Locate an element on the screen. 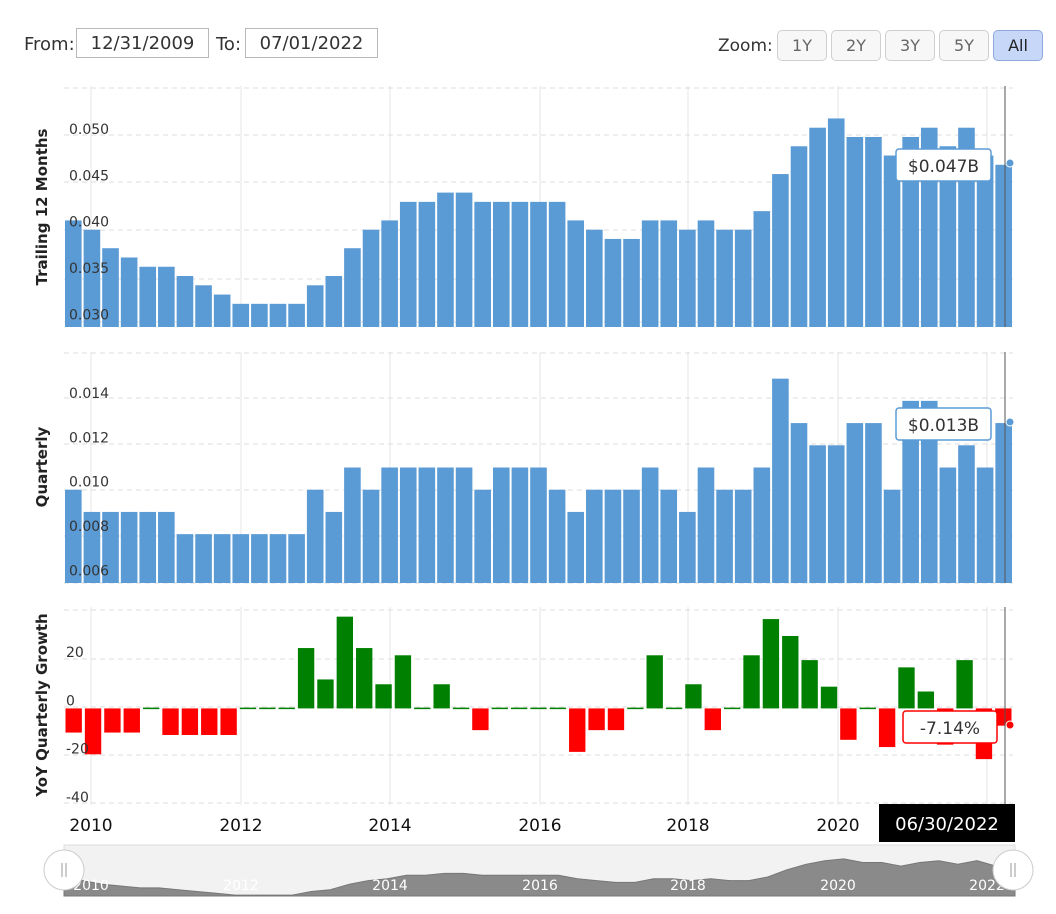 Image resolution: width=1056 pixels, height=914 pixels. navigator-label: 2022 is located at coordinates (987, 886).